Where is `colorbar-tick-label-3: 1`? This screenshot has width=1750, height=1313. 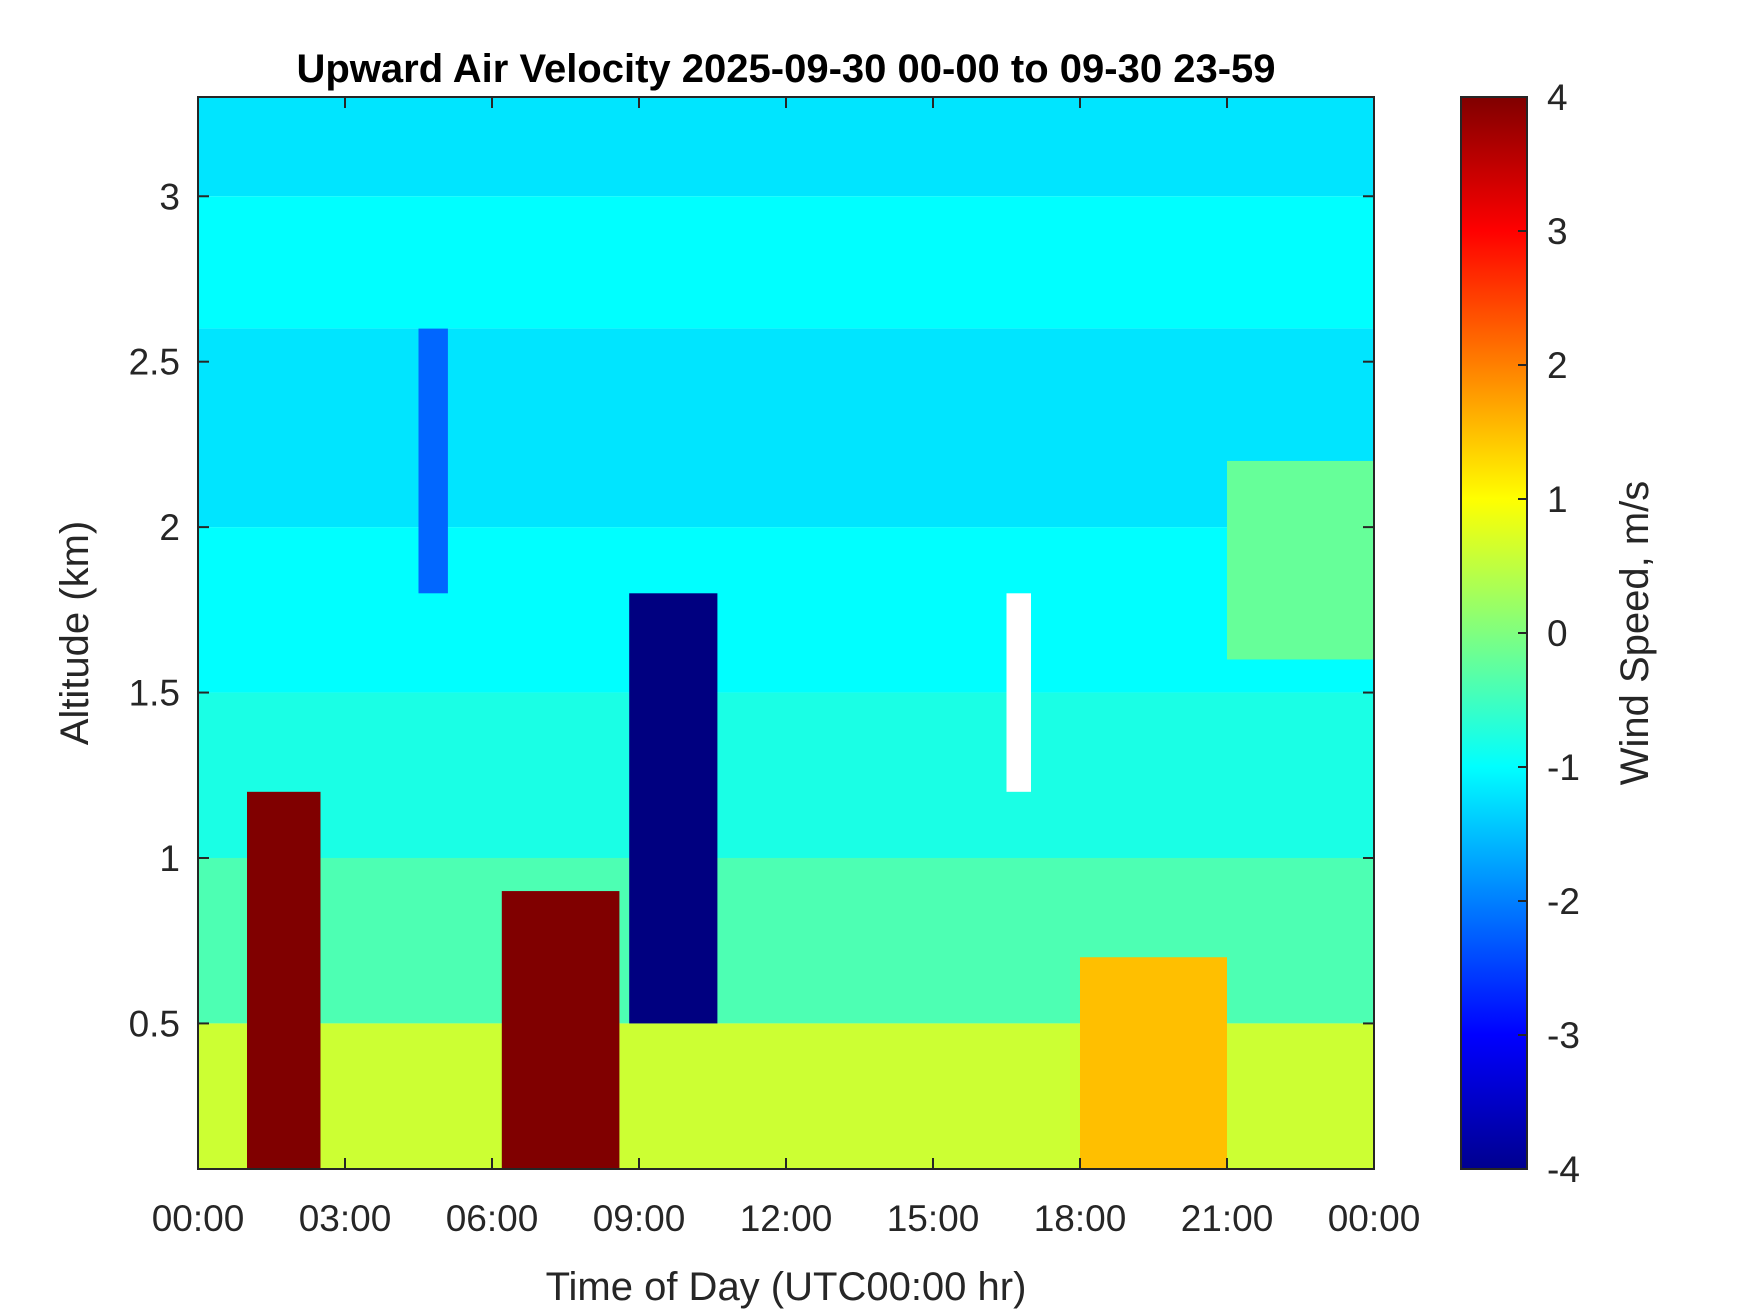
colorbar-tick-label-3: 1 is located at coordinates (1557, 499).